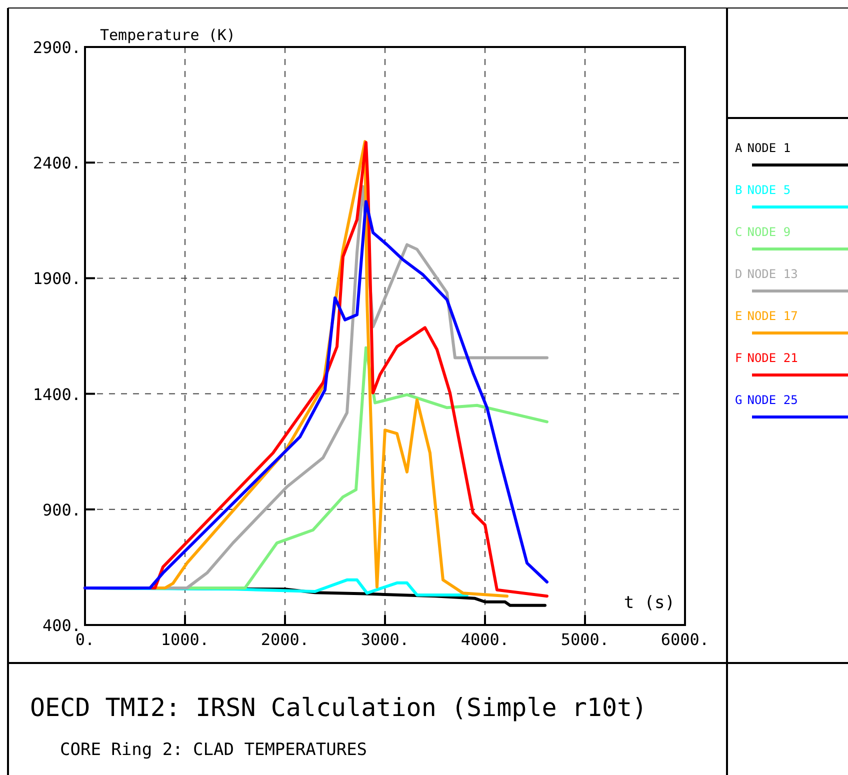  I want to click on x-tick-label: 4000., so click(485, 639).